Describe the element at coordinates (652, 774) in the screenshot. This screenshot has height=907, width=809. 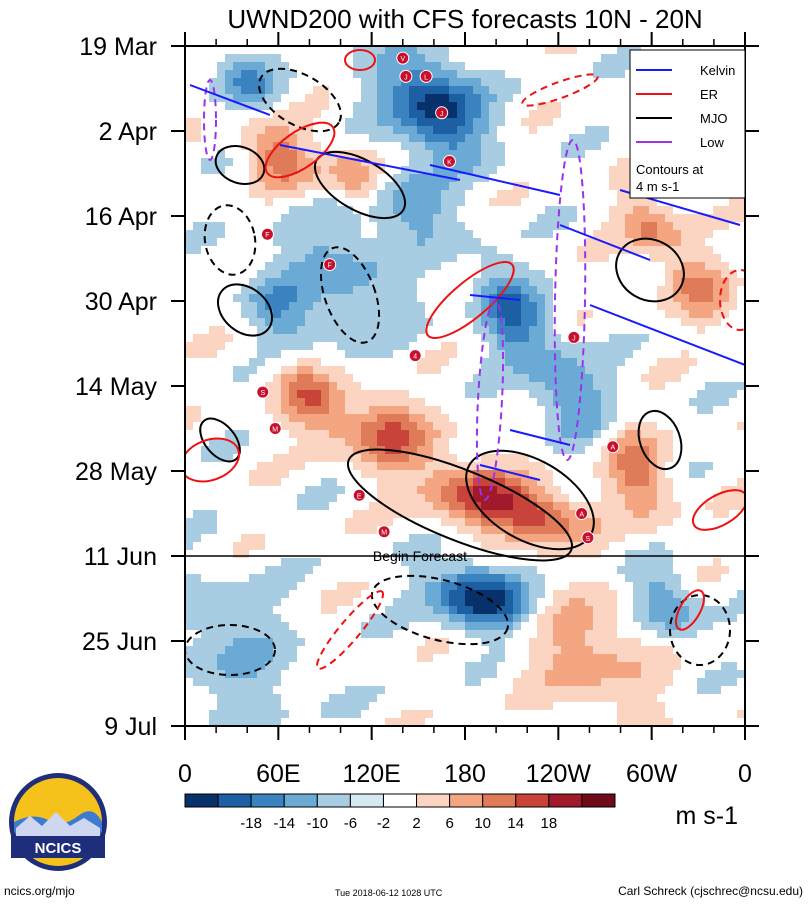
I see `x-tick-label: 60W` at that location.